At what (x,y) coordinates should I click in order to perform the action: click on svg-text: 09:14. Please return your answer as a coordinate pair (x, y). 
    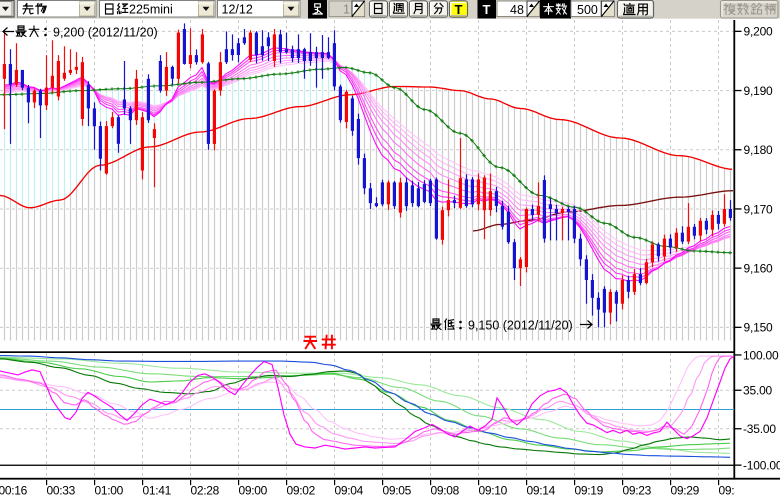
    Looking at the image, I should click on (541, 491).